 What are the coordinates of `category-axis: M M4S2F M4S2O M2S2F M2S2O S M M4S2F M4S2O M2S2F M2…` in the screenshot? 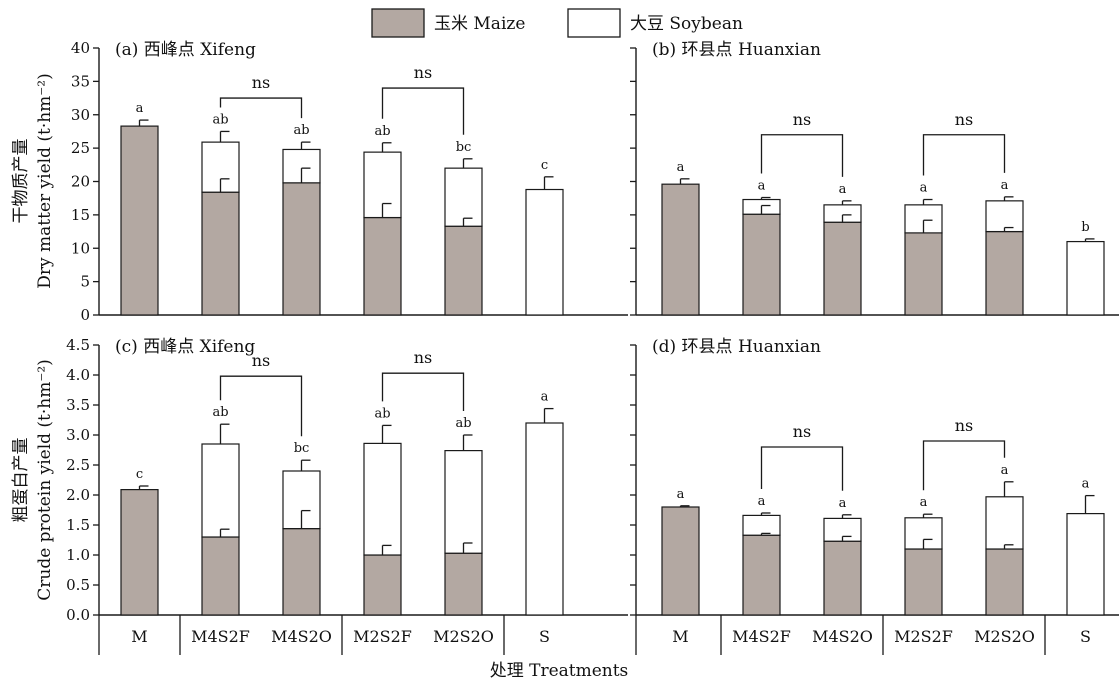 It's located at (594, 635).